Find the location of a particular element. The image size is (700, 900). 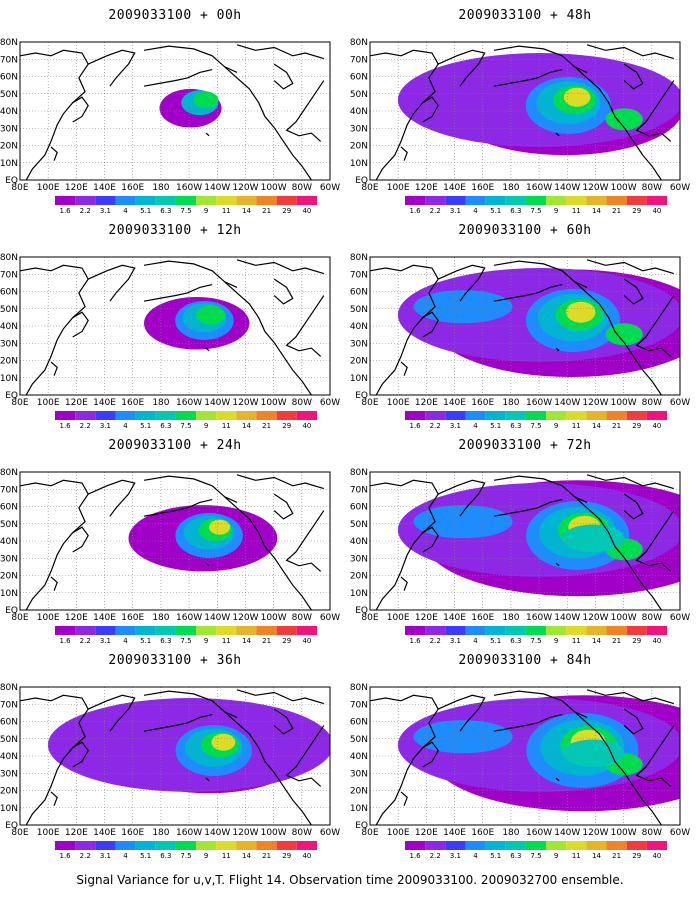

colorbar-label: 4 is located at coordinates (125, 211).